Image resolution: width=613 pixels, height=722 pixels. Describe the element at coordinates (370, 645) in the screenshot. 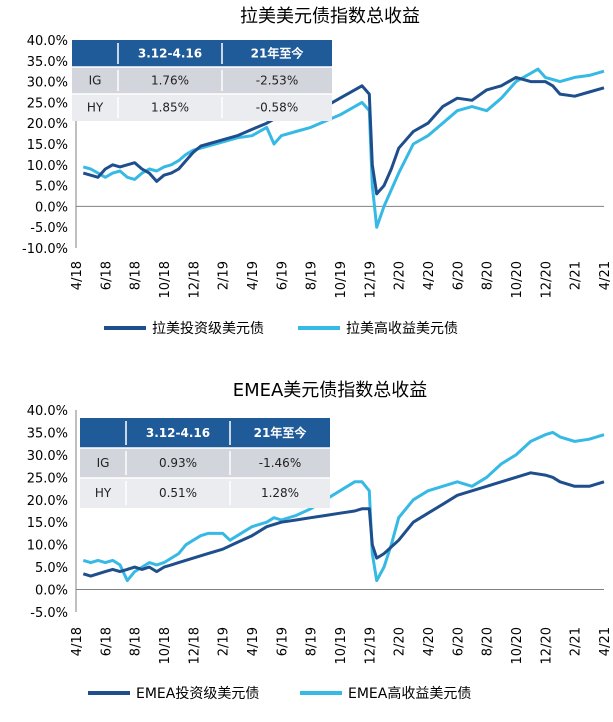

I see `chart2-x-tick-label: 12/19` at that location.